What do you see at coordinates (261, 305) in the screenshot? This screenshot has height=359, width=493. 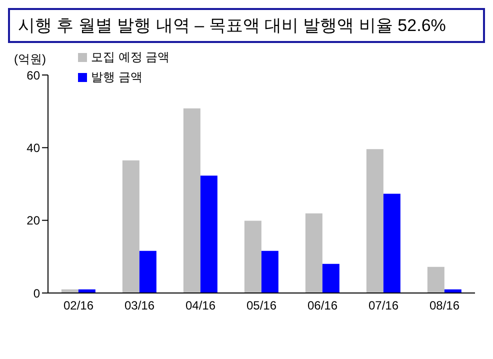 I see `x-tick-label: 05/16` at bounding box center [261, 305].